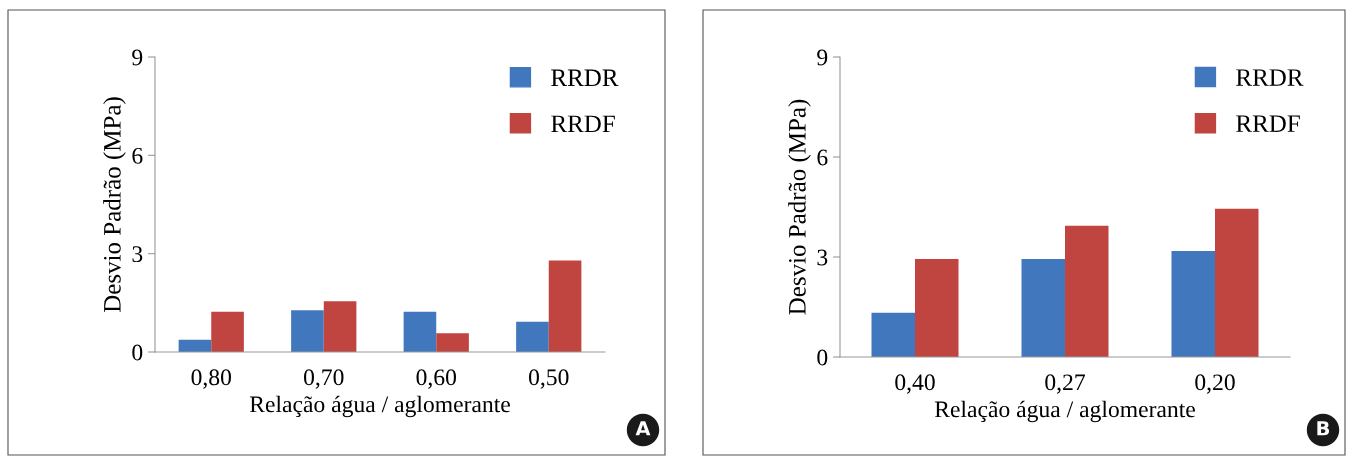 The height and width of the screenshot is (468, 1355). Describe the element at coordinates (915, 384) in the screenshot. I see `x-tick-label: 0,40` at that location.